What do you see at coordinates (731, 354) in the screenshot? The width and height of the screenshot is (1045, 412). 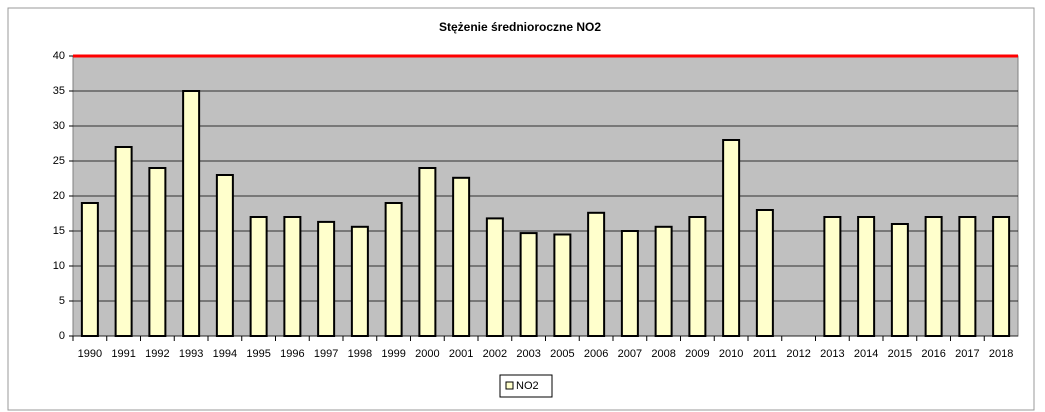 I see `x-tick-label: 2010` at bounding box center [731, 354].